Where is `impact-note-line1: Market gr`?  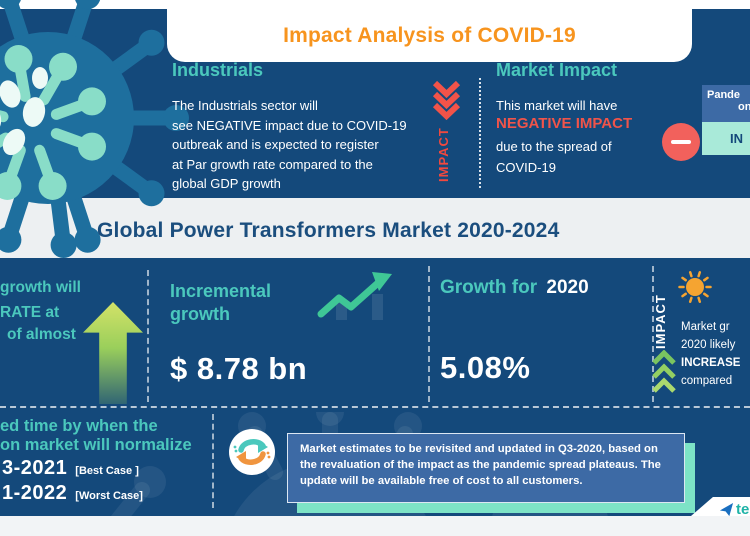 impact-note-line1: Market gr is located at coordinates (705, 327).